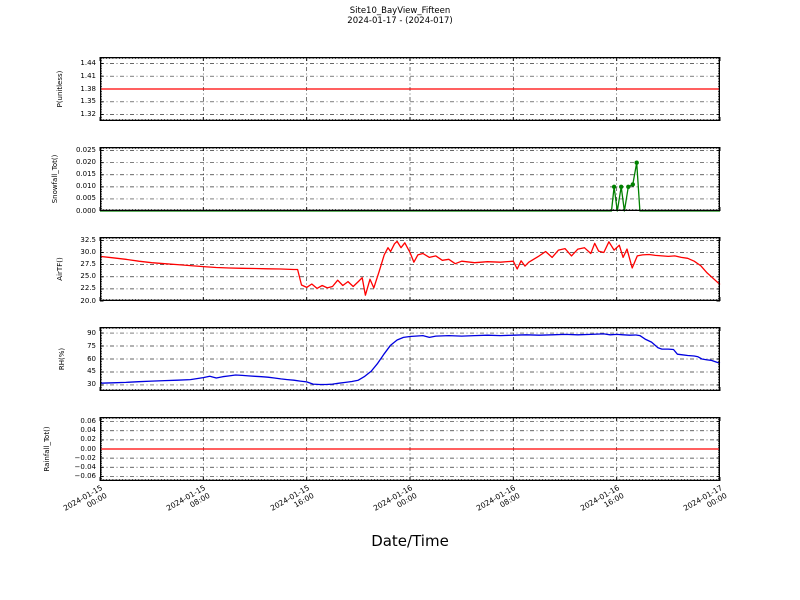  I want to click on chart-panel-p, so click(410, 89).